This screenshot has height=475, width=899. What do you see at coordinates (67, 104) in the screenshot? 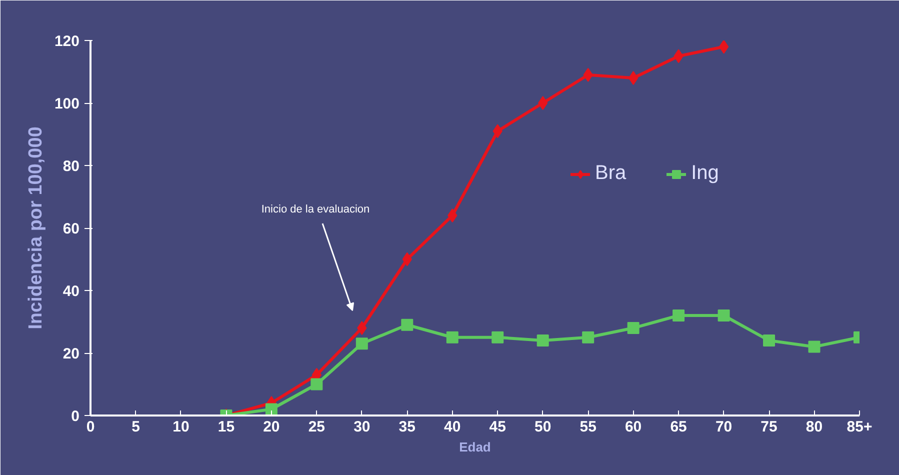
I see `y-tick-label: 100` at bounding box center [67, 104].